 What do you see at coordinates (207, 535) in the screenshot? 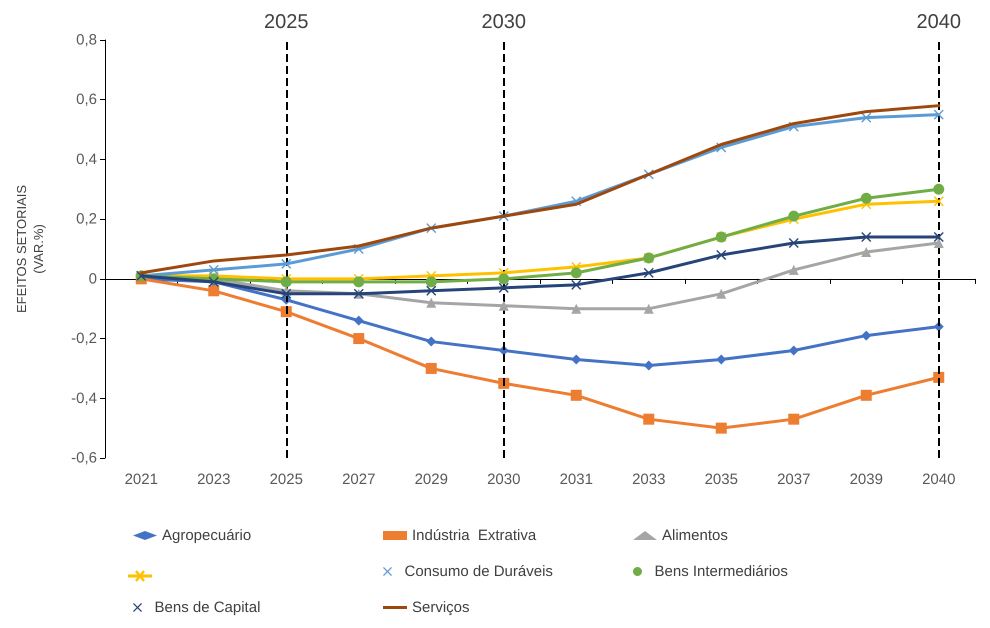
I see `legend-label: Agropecuário` at bounding box center [207, 535].